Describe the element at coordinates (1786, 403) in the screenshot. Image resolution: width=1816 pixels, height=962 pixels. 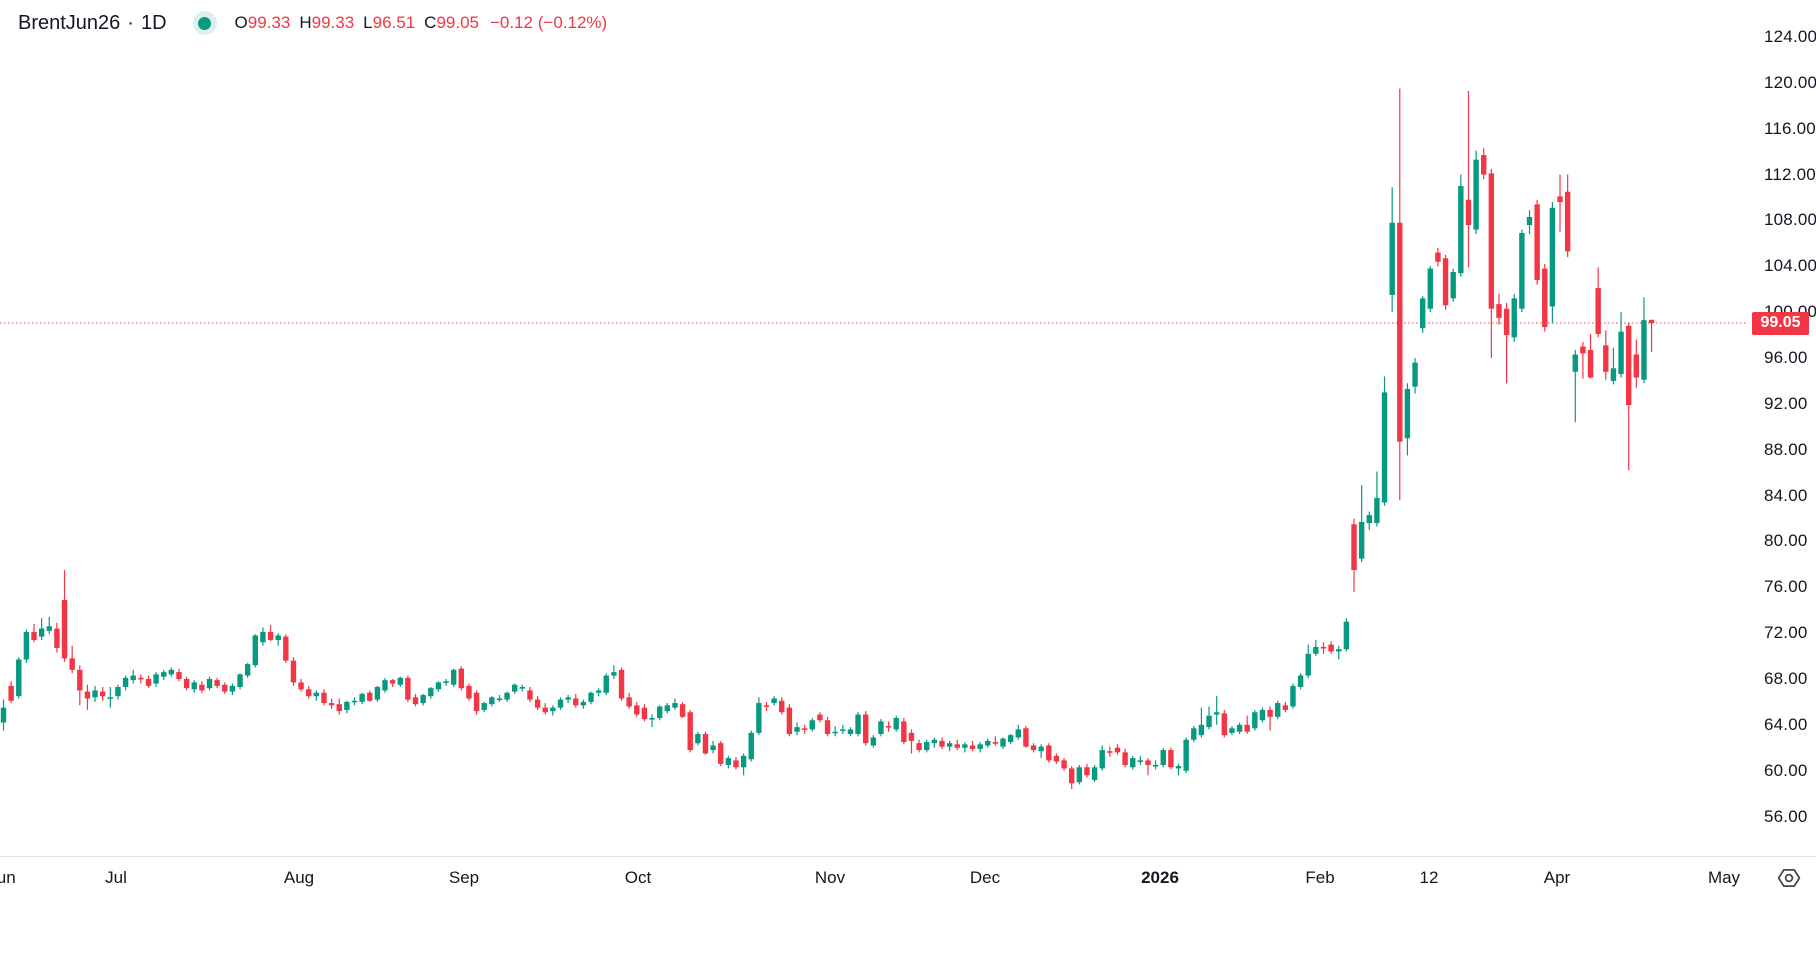
I see `price-axis-label: 92.00` at that location.